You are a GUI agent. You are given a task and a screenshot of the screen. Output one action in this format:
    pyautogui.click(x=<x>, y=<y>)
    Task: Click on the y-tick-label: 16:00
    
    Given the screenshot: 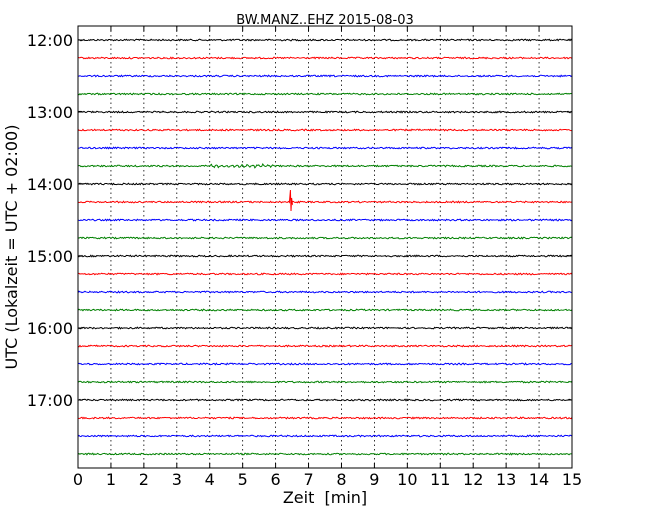 What is the action you would take?
    pyautogui.click(x=50, y=328)
    